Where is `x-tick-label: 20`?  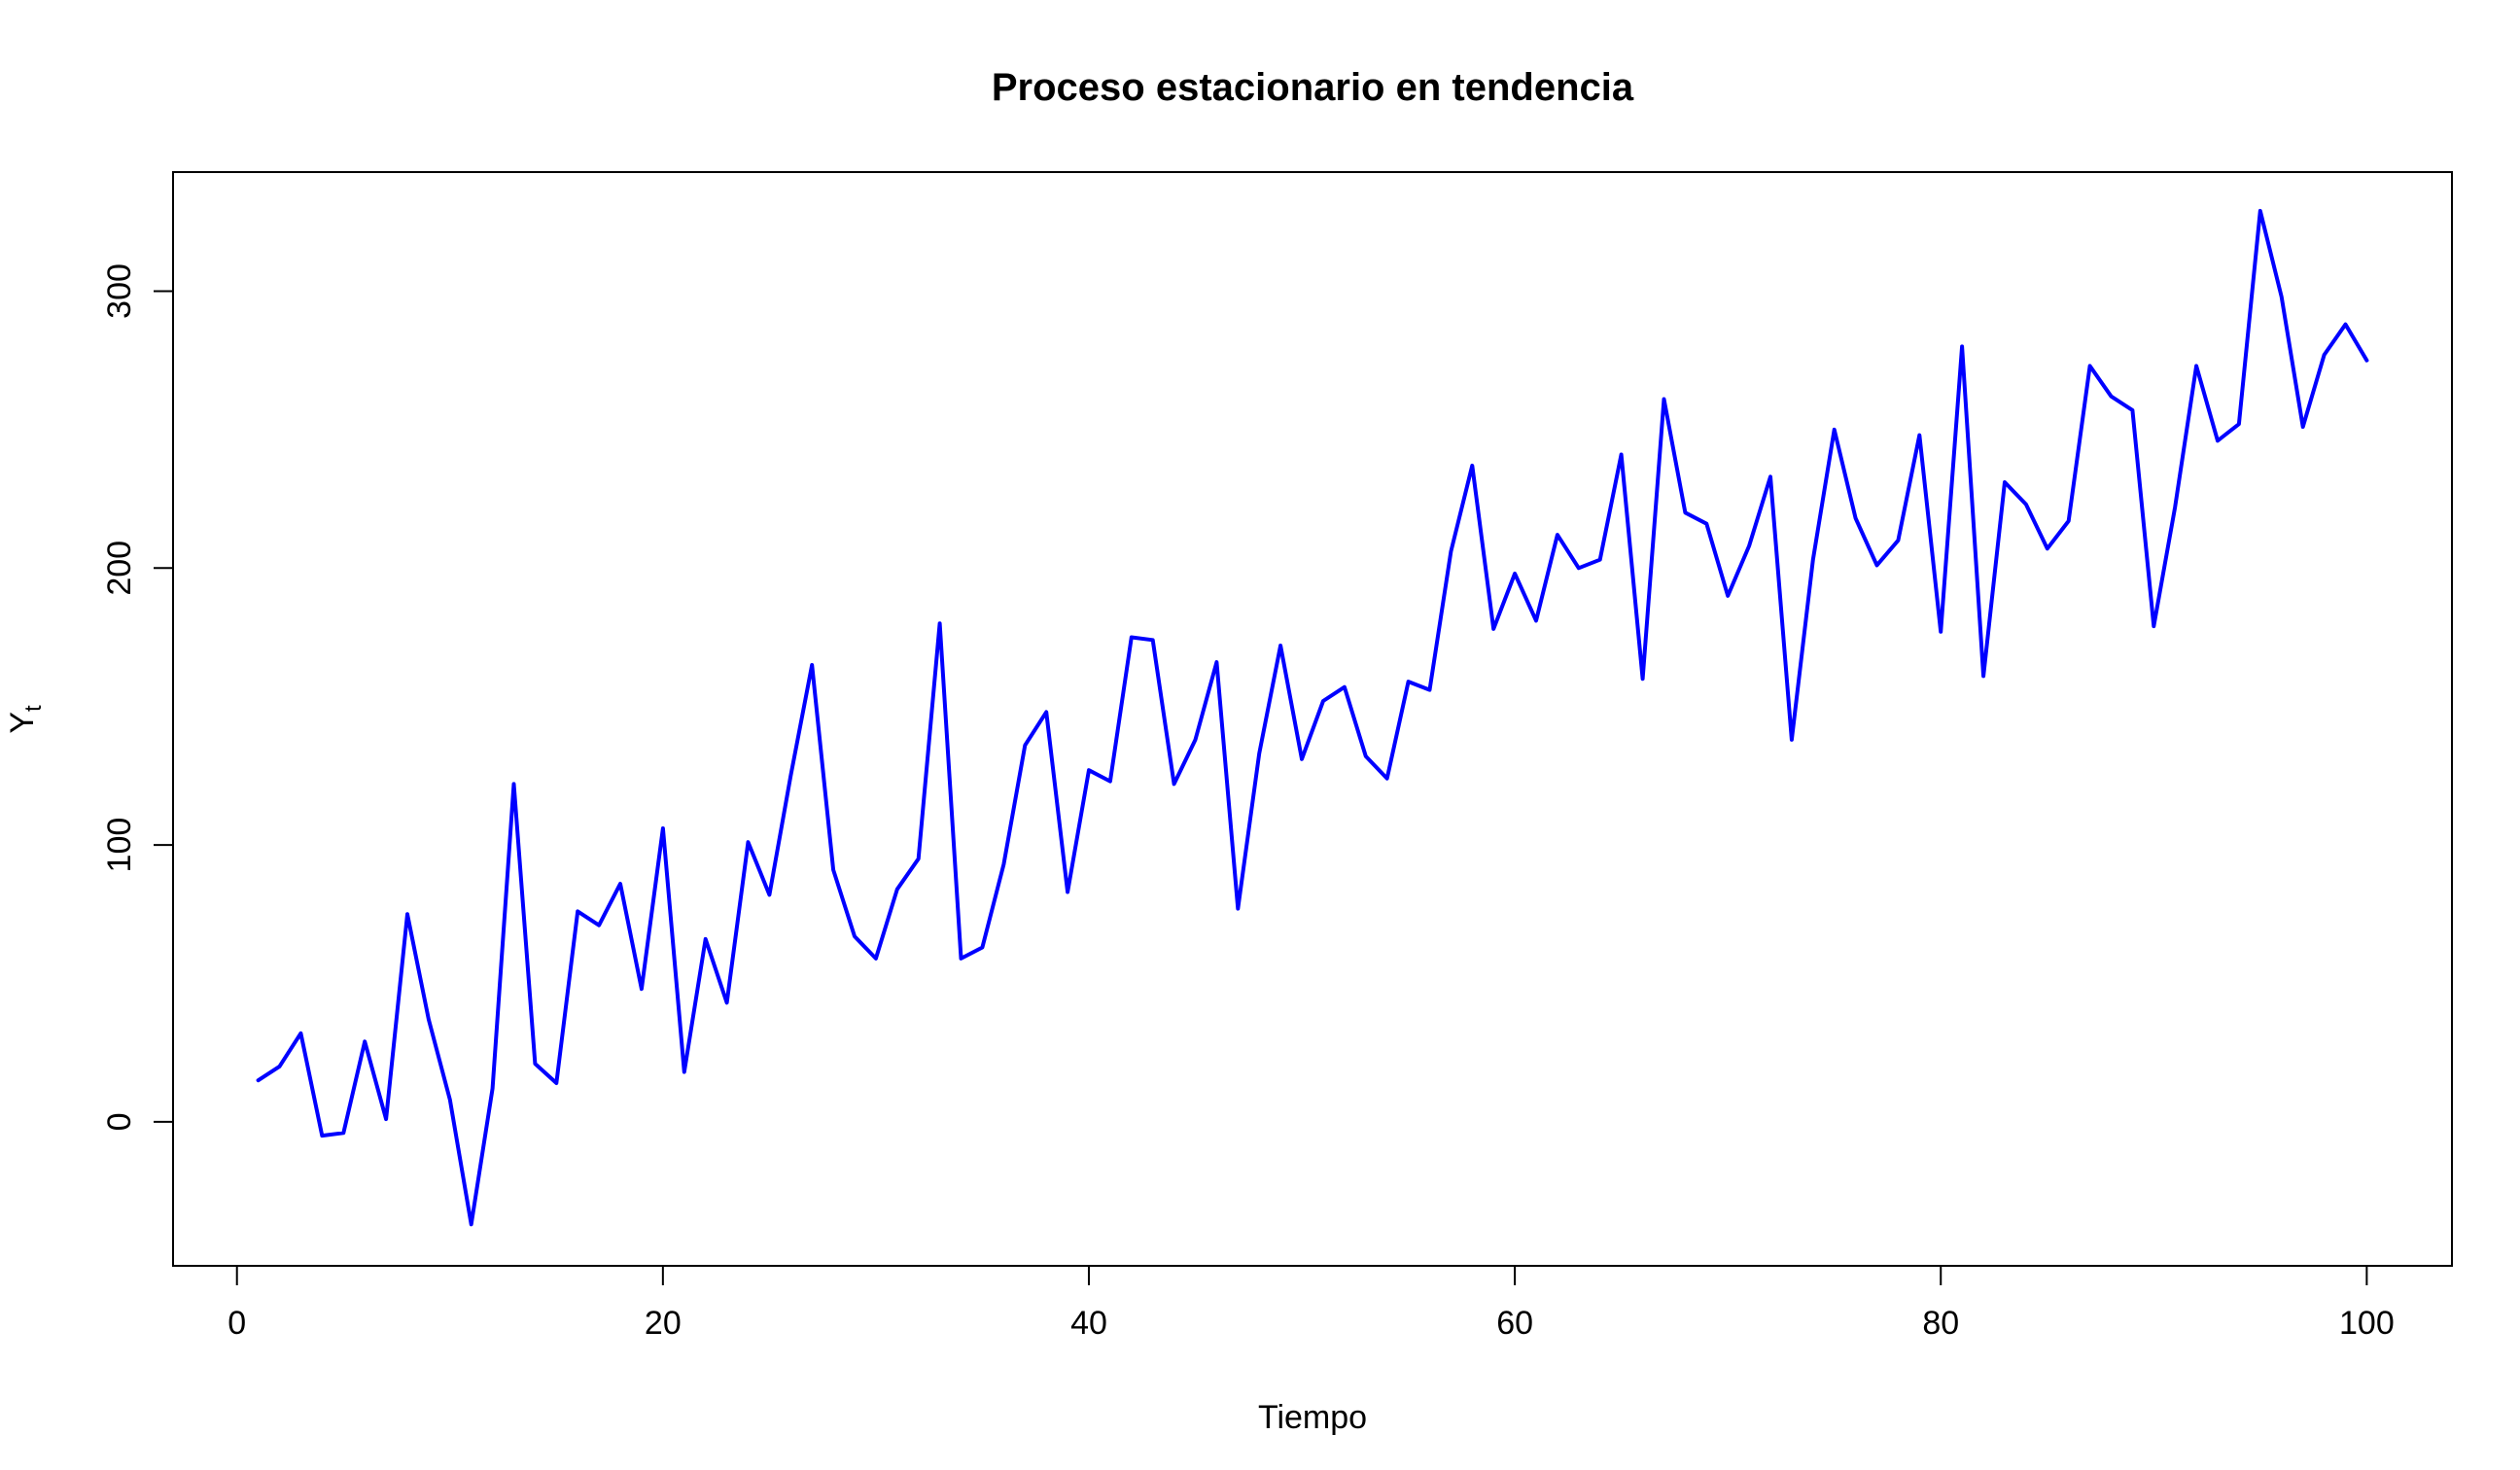
x-tick-label: 20 is located at coordinates (663, 1323).